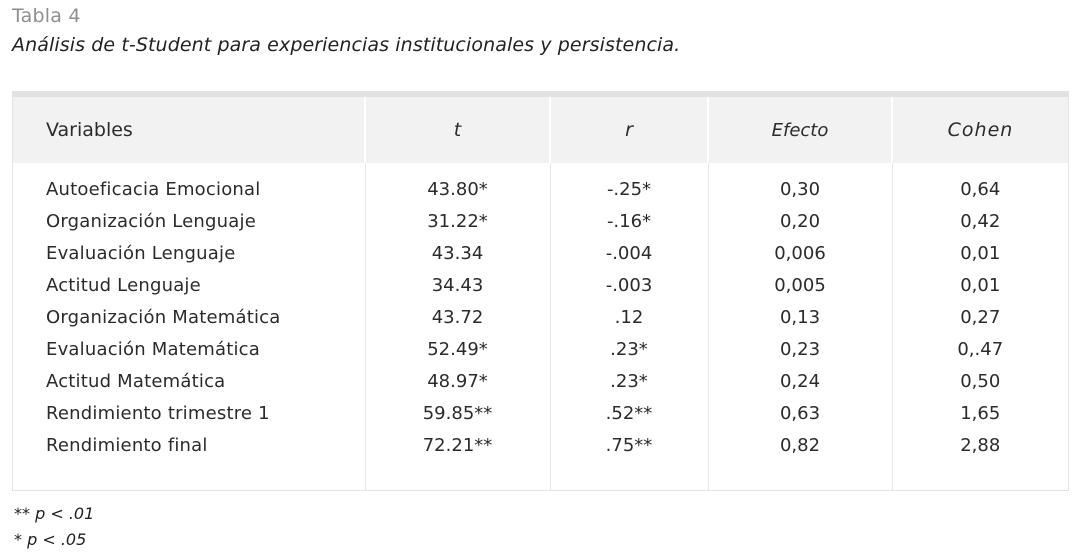 This screenshot has height=554, width=1075. What do you see at coordinates (979, 349) in the screenshot?
I see `cell-cohen: 0,.47` at bounding box center [979, 349].